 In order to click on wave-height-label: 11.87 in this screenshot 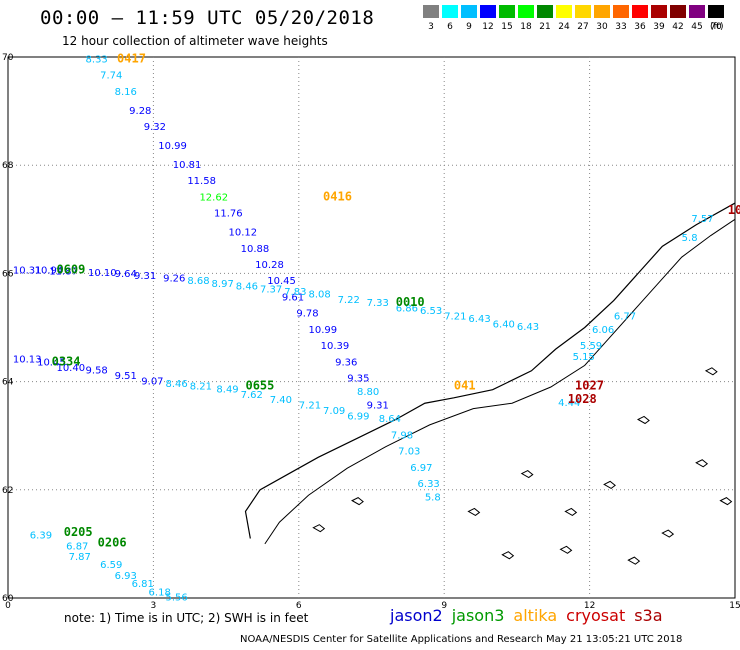, I will do `click(63, 271)`.